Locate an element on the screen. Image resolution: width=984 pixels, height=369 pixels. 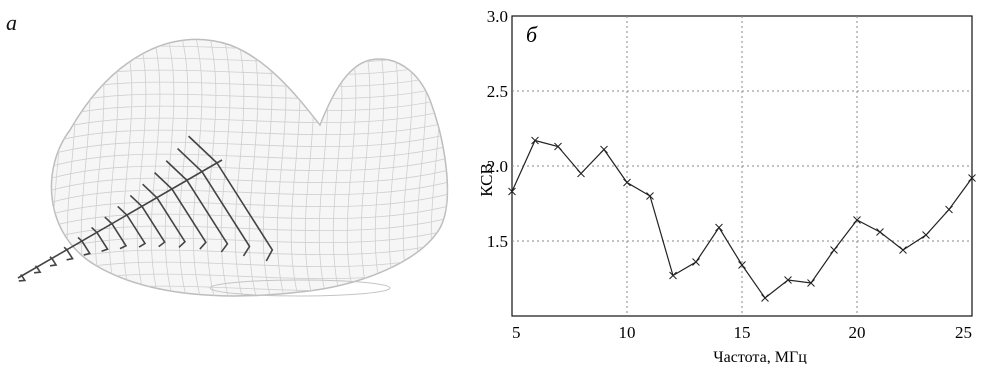
x-tick-label: 5 is located at coordinates (516, 332).